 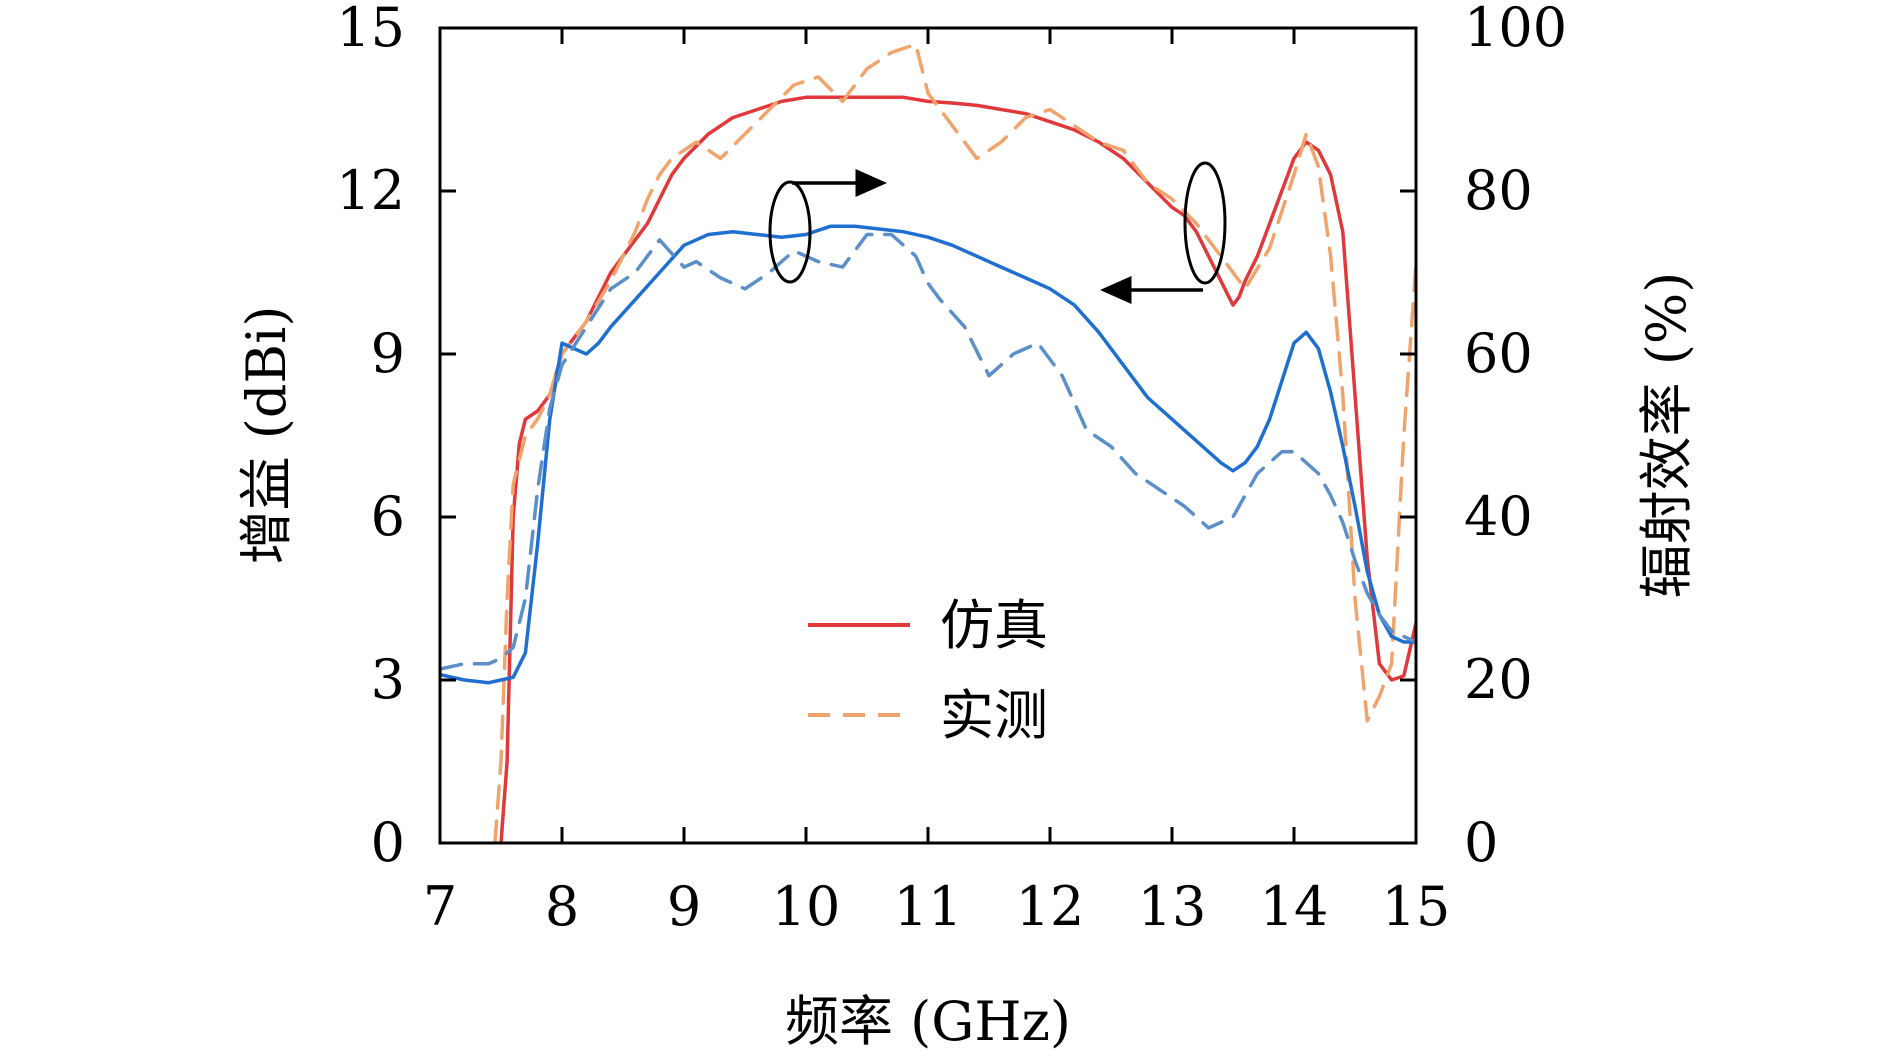 What do you see at coordinates (928, 906) in the screenshot?
I see `x-tick-label: 11` at bounding box center [928, 906].